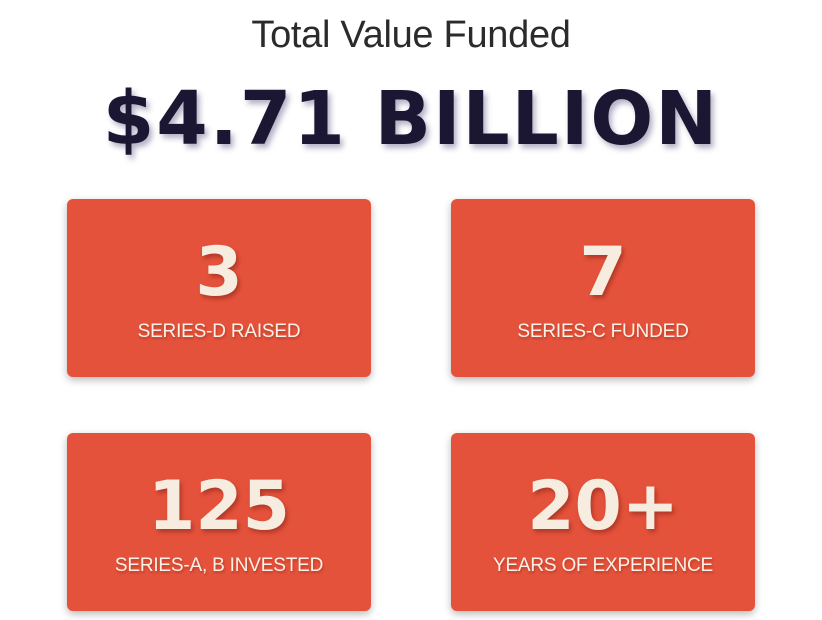  I want to click on stat-label: YEARS OF EXPERIENCE, so click(603, 565).